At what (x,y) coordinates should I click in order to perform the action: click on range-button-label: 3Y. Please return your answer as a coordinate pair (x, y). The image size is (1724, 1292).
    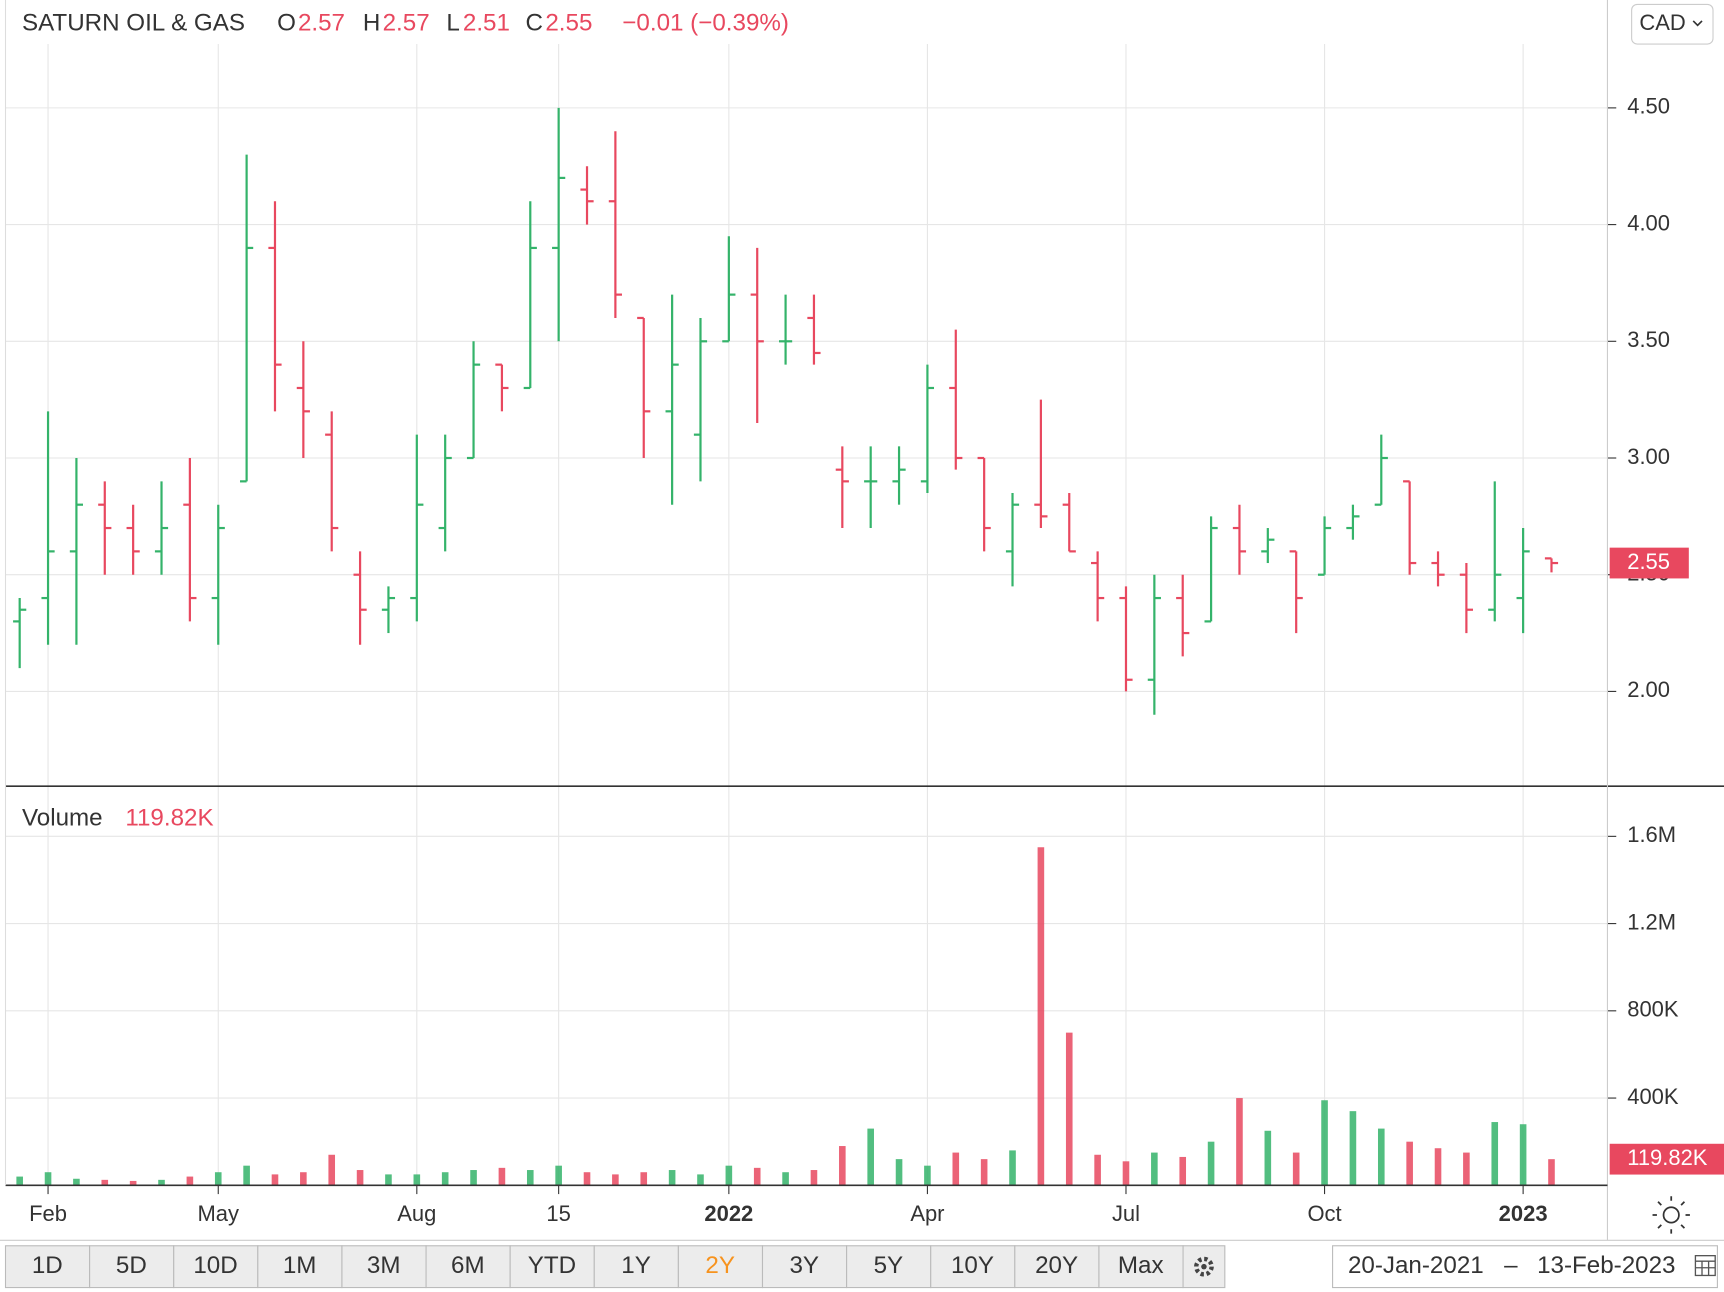
    Looking at the image, I should click on (804, 1265).